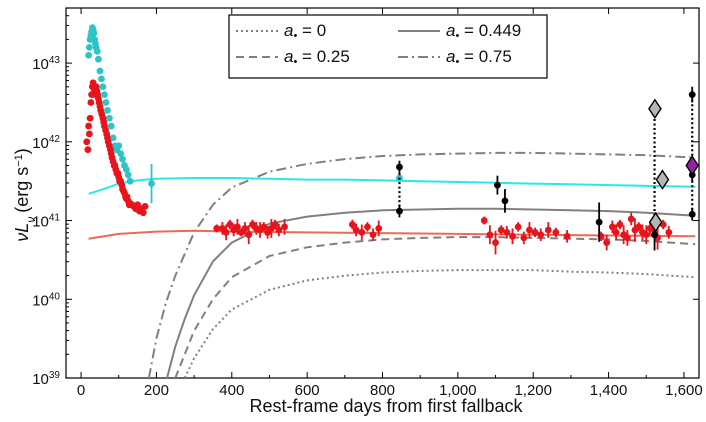 Image resolution: width=706 pixels, height=422 pixels. What do you see at coordinates (46, 222) in the screenshot?
I see `y-tick-label-2: 1041` at bounding box center [46, 222].